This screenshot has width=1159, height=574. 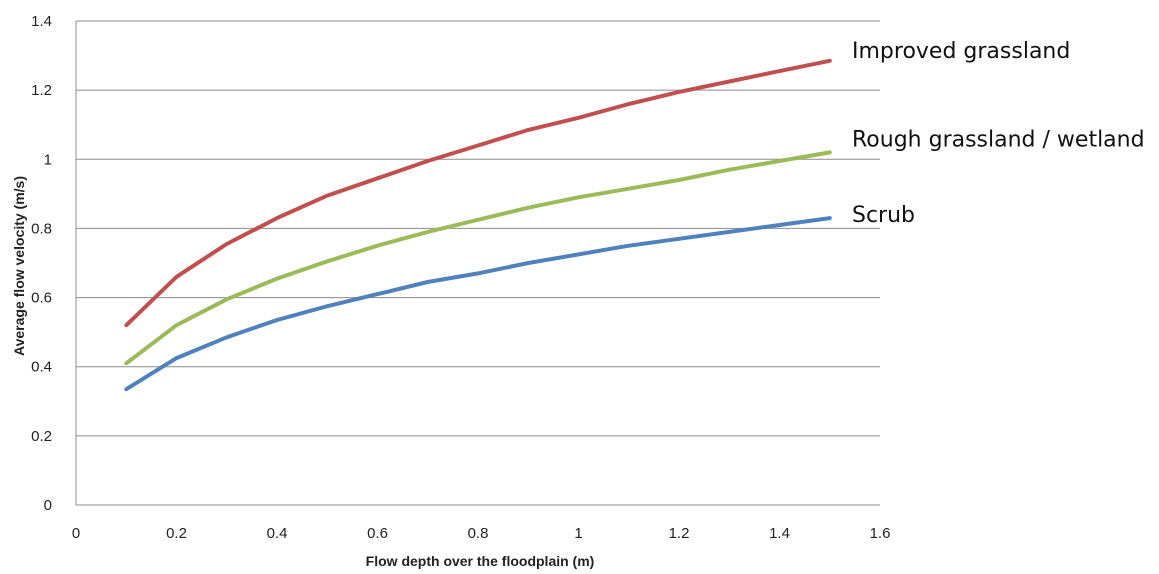 What do you see at coordinates (779, 533) in the screenshot?
I see `x-tick-label: 1.4` at bounding box center [779, 533].